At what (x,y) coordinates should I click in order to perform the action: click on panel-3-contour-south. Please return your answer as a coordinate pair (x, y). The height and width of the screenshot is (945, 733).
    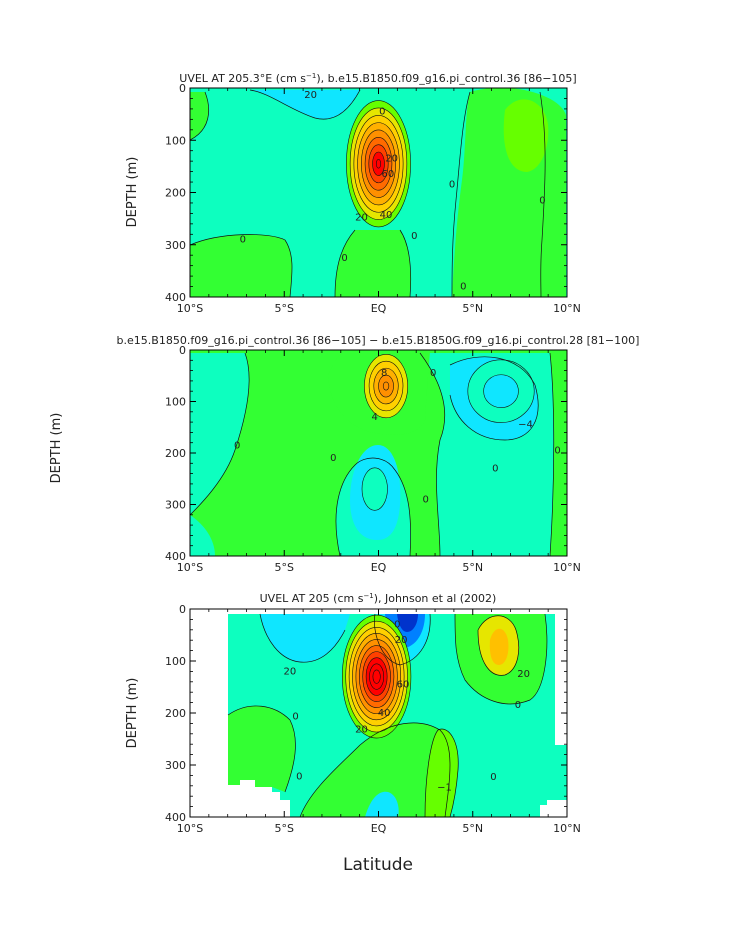
    Looking at the image, I should click on (261, 749).